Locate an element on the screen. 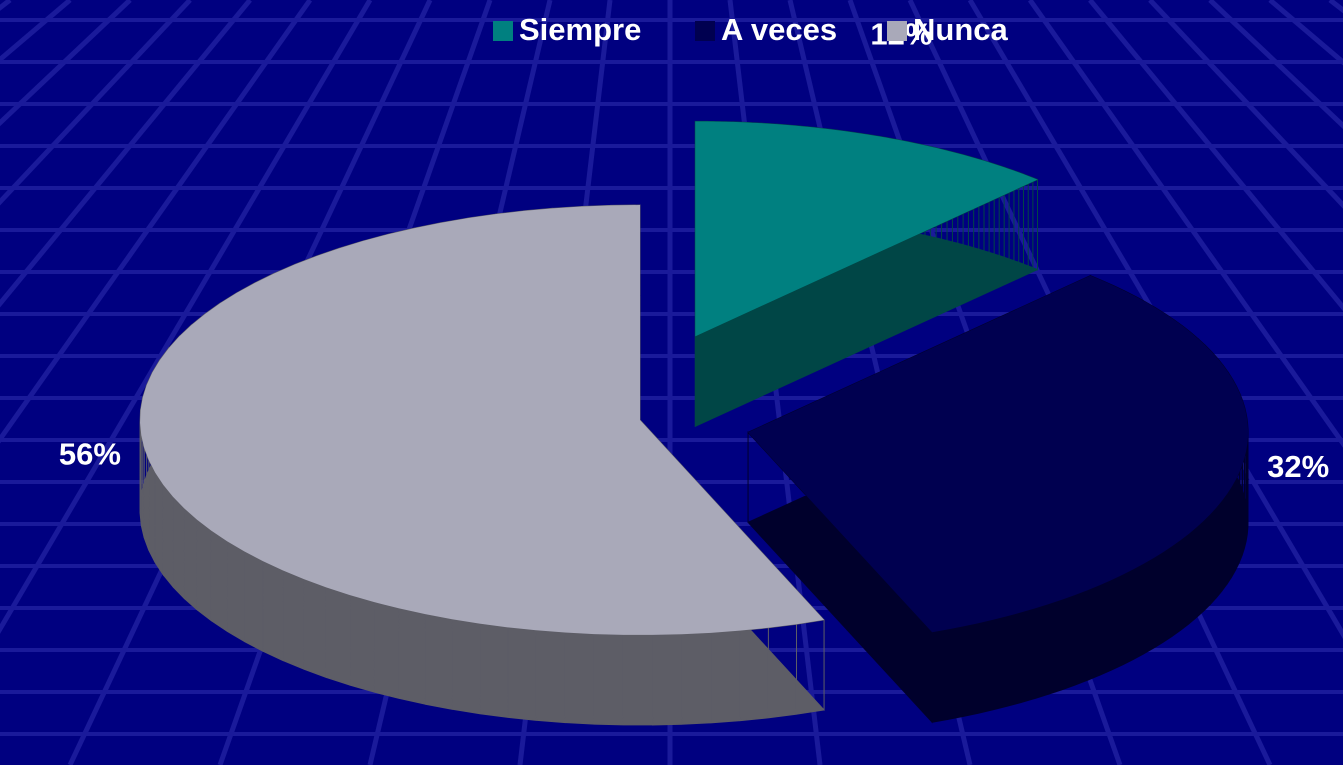 This screenshot has width=1343, height=765. legend-label: Siempre is located at coordinates (580, 29).